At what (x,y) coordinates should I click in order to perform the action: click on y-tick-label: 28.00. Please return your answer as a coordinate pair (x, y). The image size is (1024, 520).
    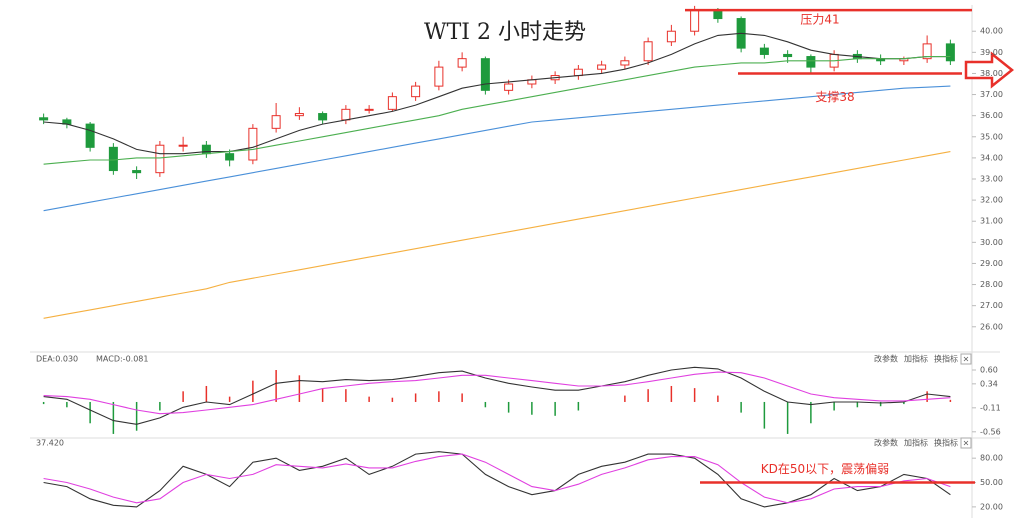
    Looking at the image, I should click on (991, 284).